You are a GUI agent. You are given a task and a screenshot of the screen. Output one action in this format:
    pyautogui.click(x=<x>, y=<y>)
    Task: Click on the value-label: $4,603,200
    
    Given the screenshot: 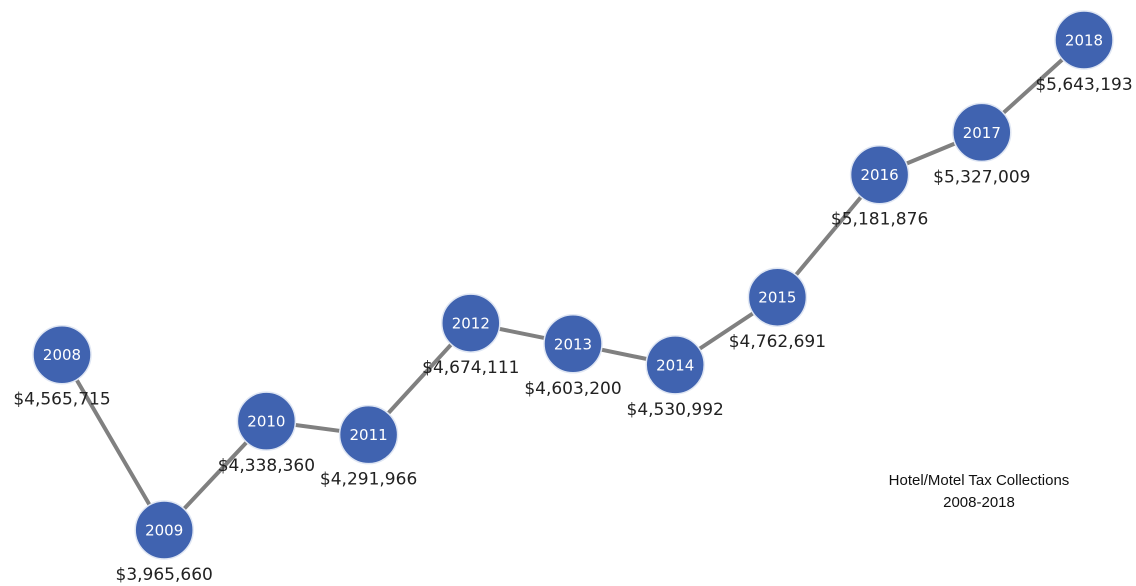 What is the action you would take?
    pyautogui.click(x=572, y=389)
    